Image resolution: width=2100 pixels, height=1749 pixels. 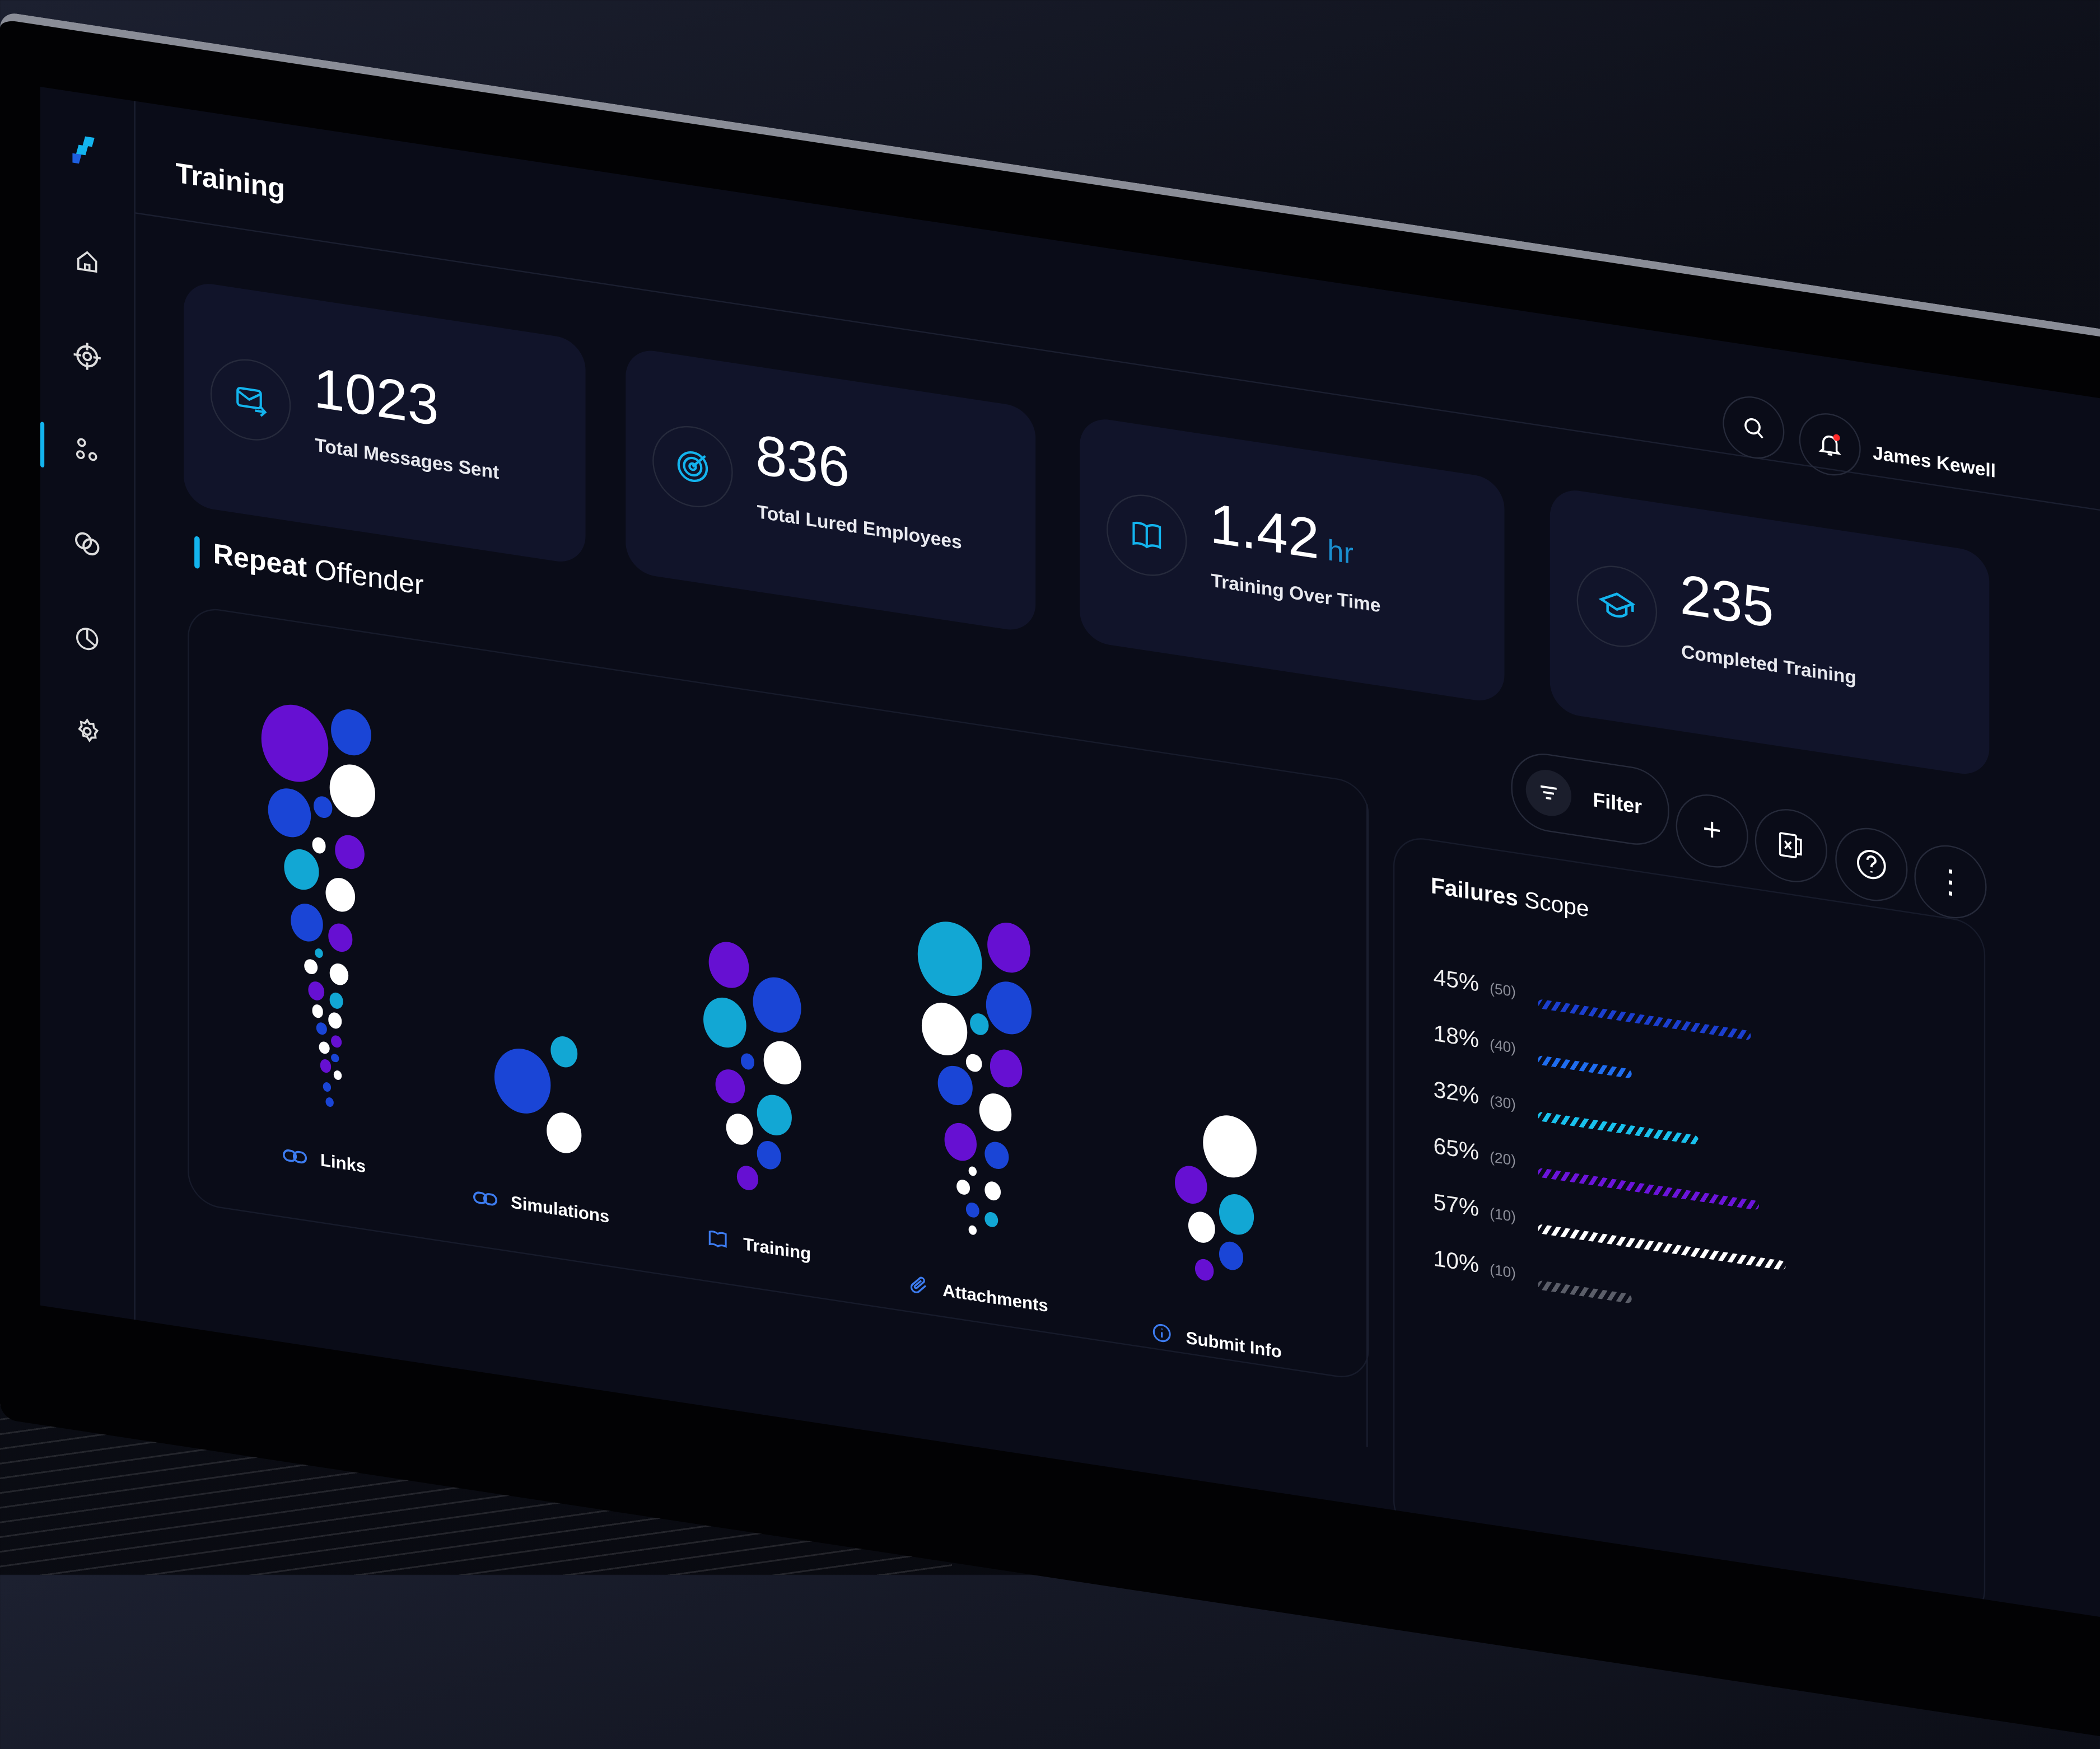 What do you see at coordinates (1935, 462) in the screenshot?
I see `user-name: James Kewell` at bounding box center [1935, 462].